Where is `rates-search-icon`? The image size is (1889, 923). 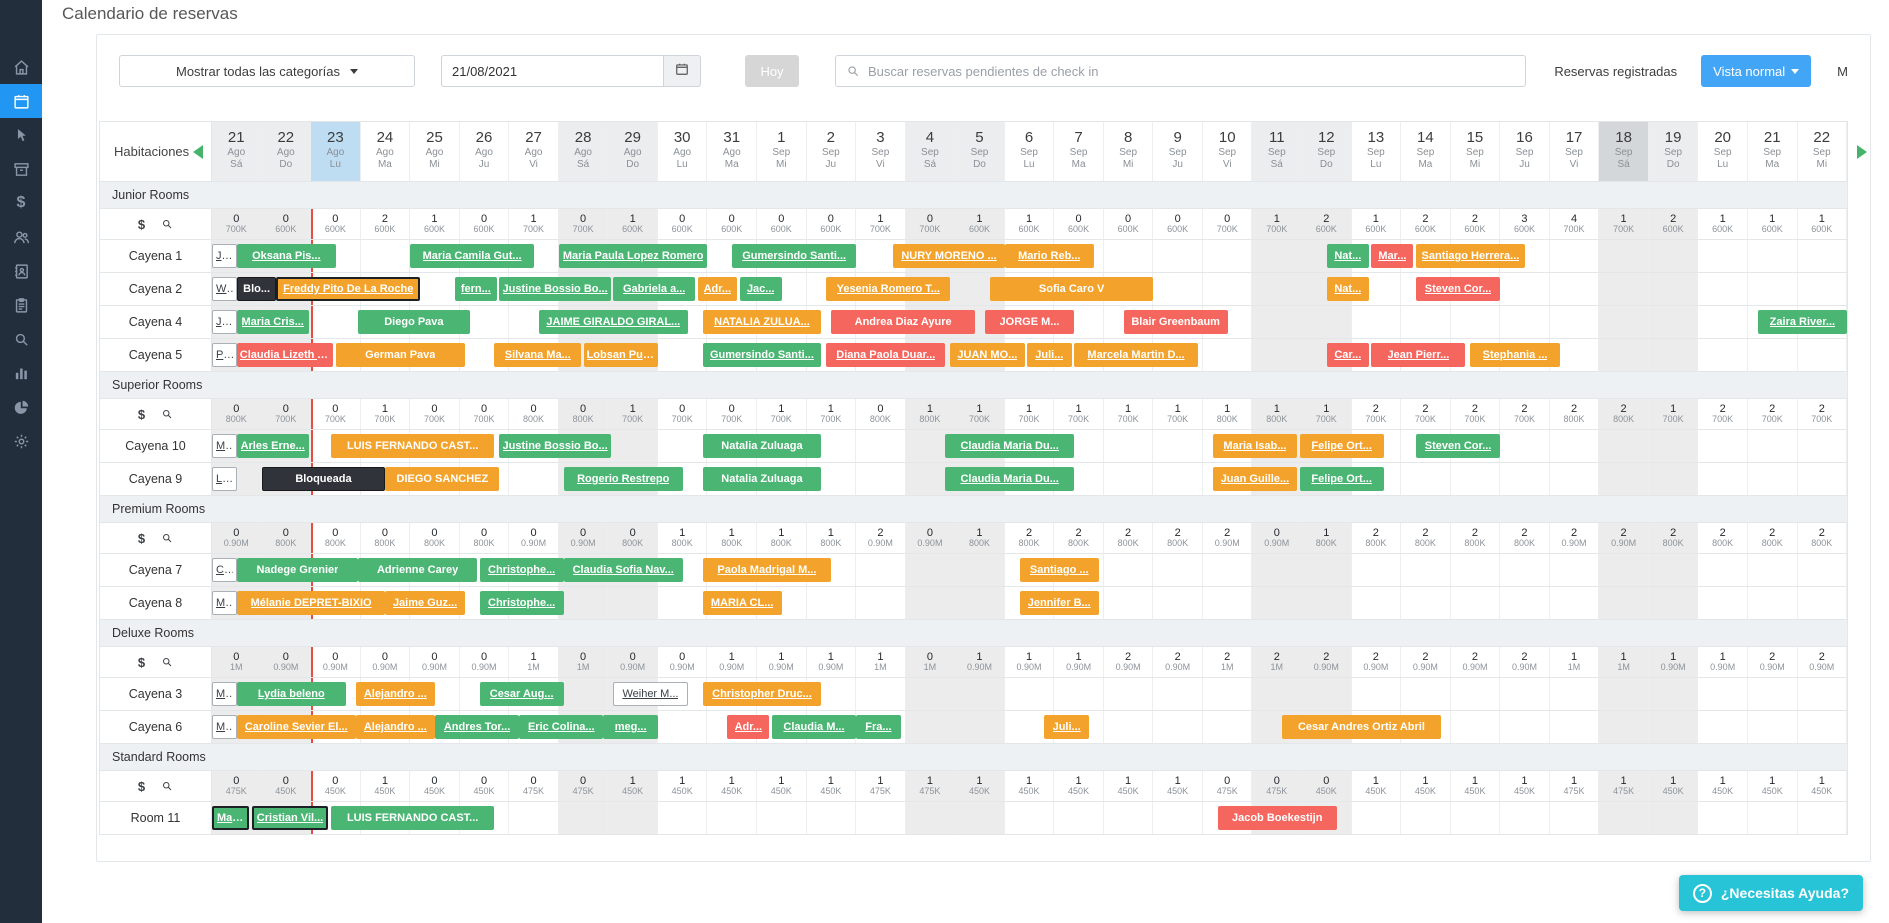
rates-search-icon is located at coordinates (167, 224).